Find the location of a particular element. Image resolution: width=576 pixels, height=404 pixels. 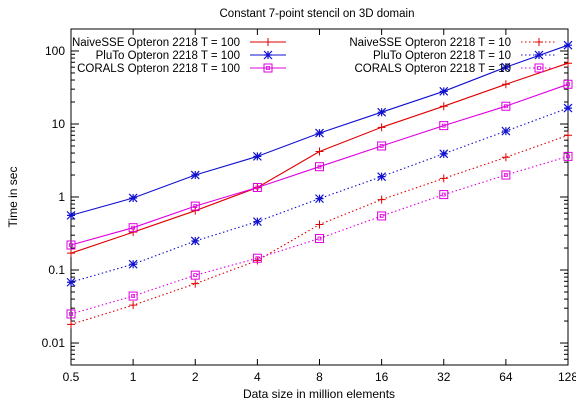

legend-label: CORALS Opteron 2218 T = 100 is located at coordinates (158, 69).